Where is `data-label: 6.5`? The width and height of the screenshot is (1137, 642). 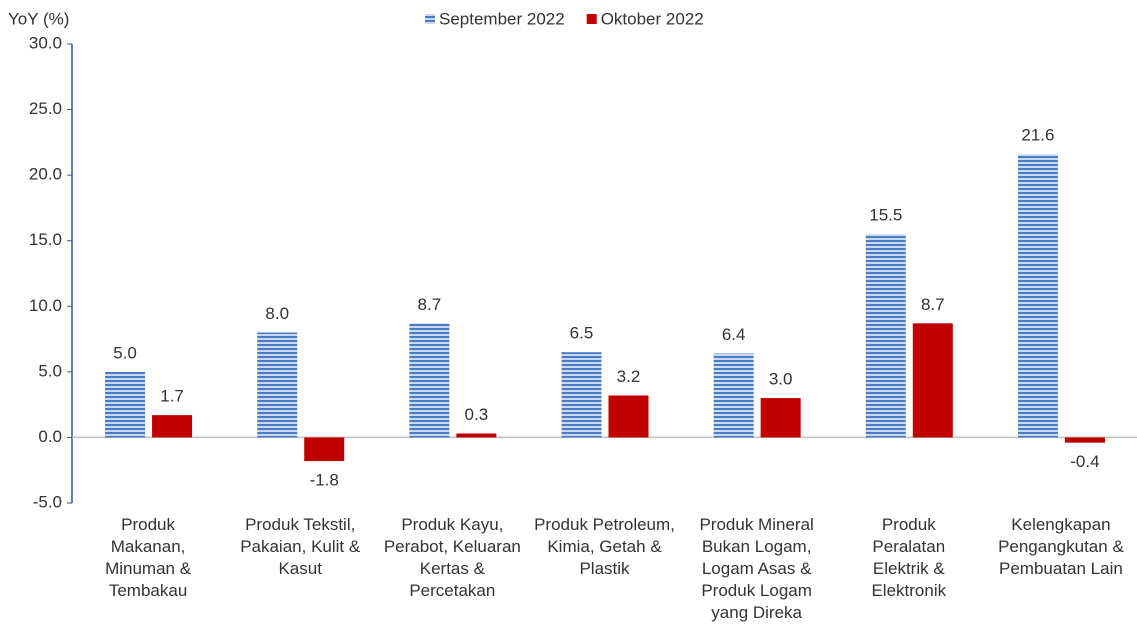
data-label: 6.5 is located at coordinates (582, 333).